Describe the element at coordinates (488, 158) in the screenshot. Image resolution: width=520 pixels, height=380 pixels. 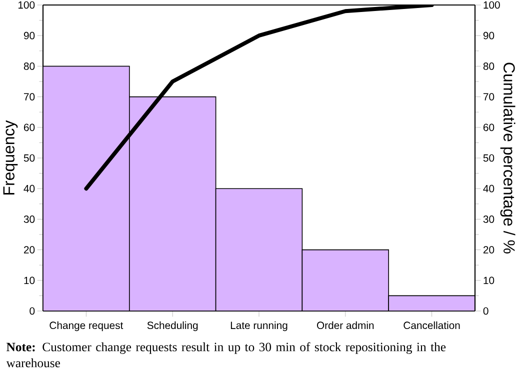
I see `y2-tick-label: 50` at that location.